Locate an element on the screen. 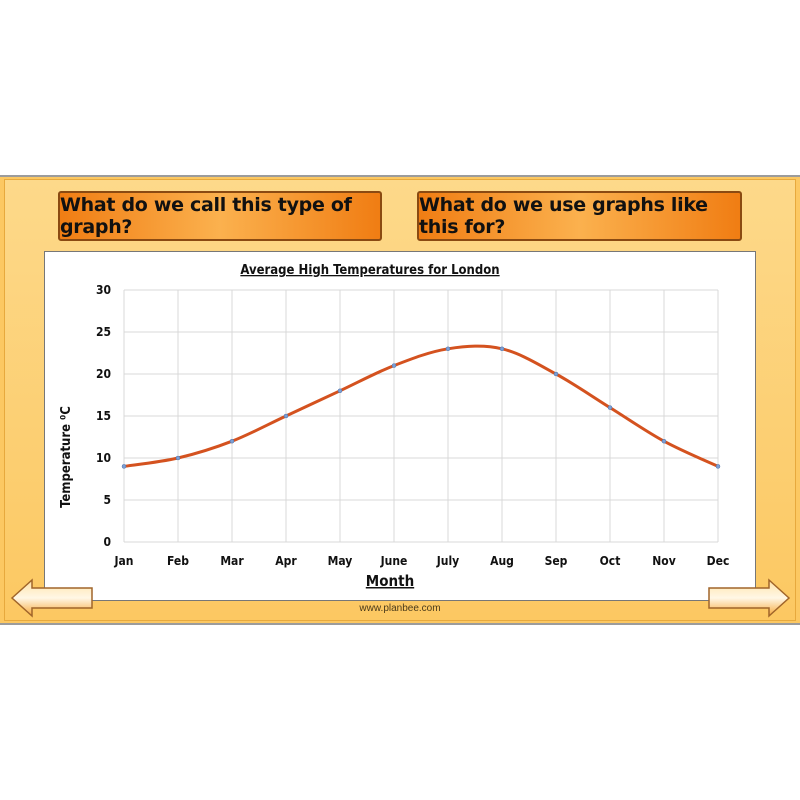  x-tick-label: Jan is located at coordinates (124, 561).